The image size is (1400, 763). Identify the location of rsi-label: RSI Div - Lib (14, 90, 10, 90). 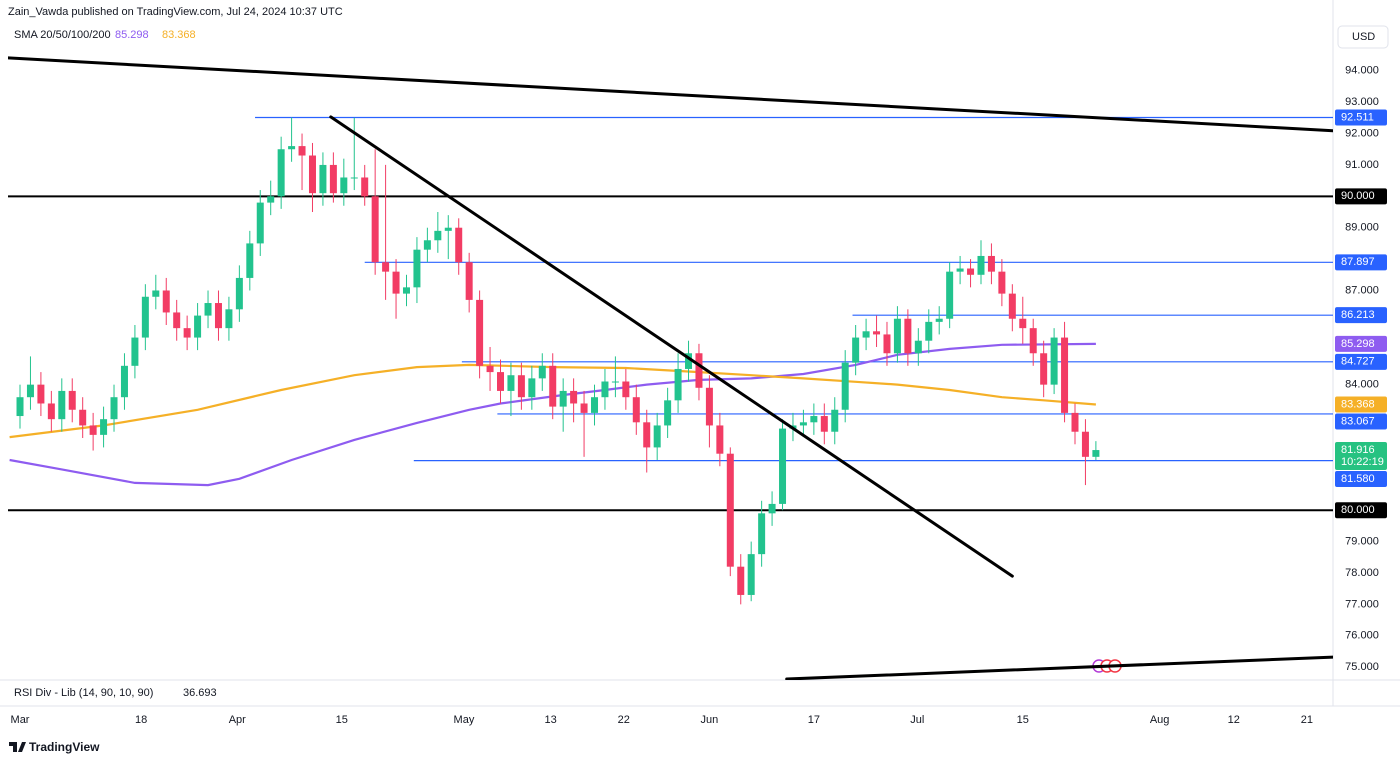
(83, 693).